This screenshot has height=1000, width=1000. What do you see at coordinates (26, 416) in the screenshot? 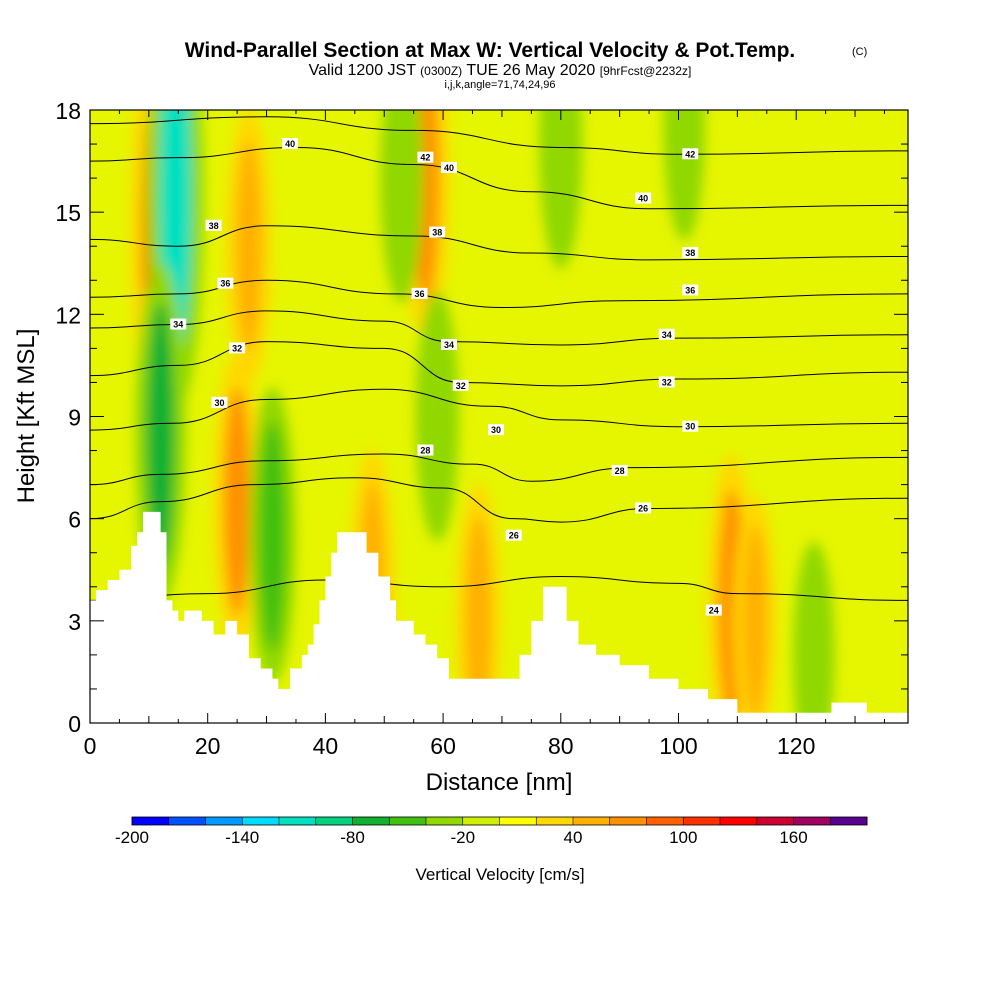
I see `y-axis-title: Height [Kft MSL]` at bounding box center [26, 416].